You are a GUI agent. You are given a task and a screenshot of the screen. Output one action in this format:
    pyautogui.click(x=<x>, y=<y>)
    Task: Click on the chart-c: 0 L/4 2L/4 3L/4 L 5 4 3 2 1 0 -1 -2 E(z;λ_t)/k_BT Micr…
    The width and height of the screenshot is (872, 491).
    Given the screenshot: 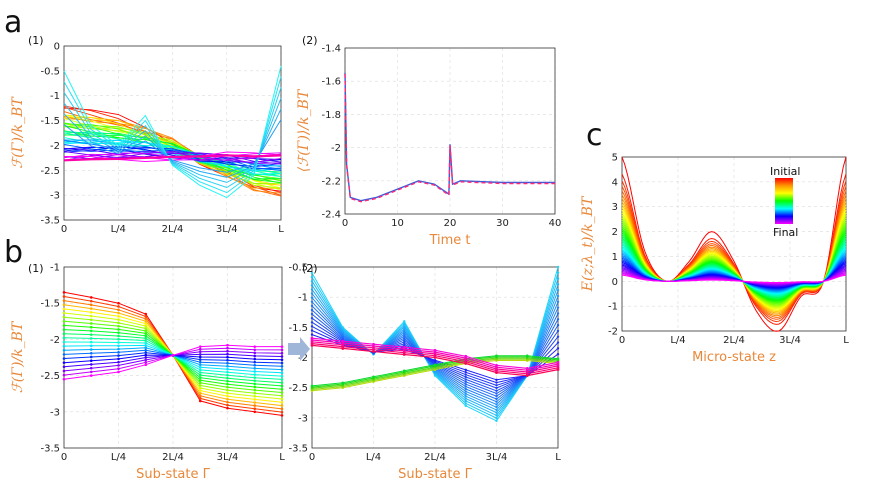 What is the action you would take?
    pyautogui.click(x=714, y=259)
    